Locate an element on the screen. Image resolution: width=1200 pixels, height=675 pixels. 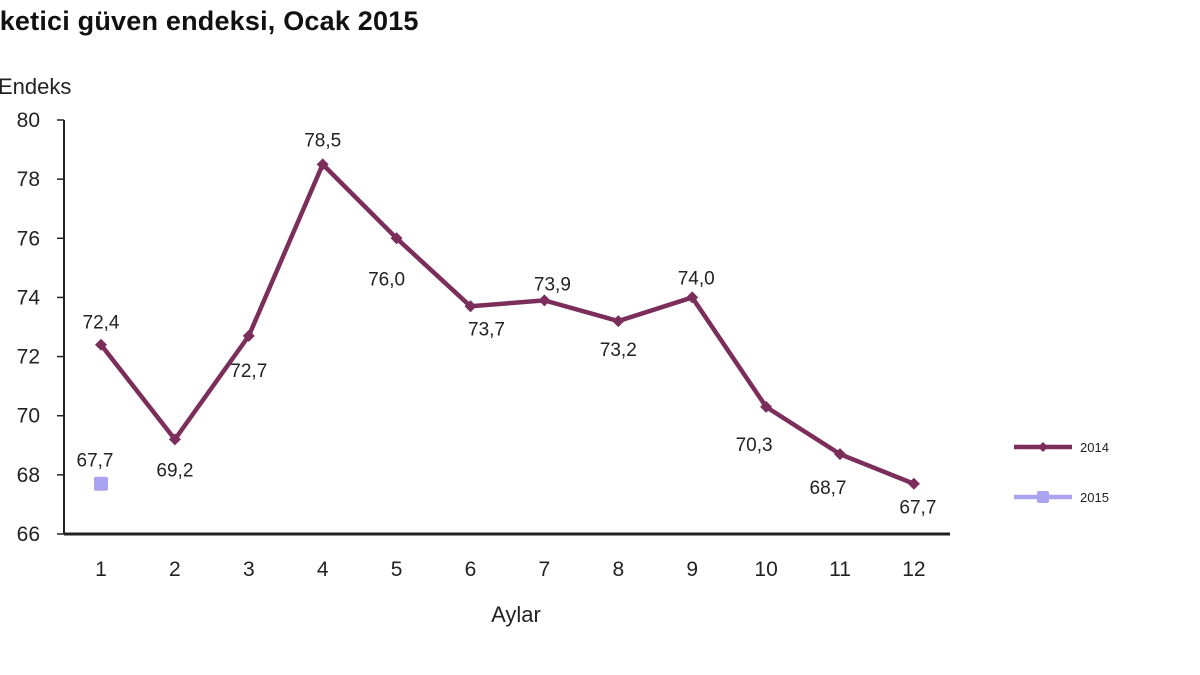
chart-title: iketici güven endeksi, Ocak 2015 is located at coordinates (209, 21).